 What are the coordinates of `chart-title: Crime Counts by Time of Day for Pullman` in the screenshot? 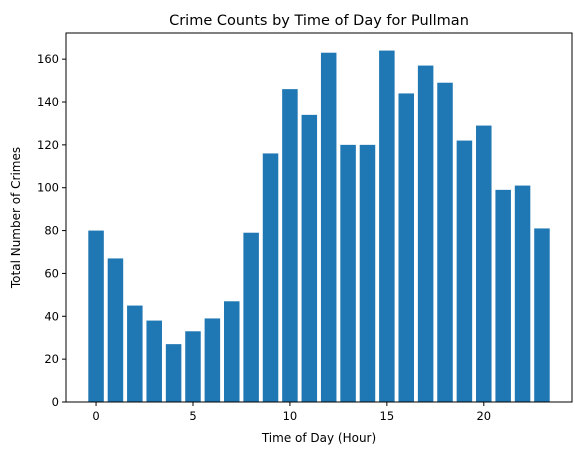 It's located at (319, 21).